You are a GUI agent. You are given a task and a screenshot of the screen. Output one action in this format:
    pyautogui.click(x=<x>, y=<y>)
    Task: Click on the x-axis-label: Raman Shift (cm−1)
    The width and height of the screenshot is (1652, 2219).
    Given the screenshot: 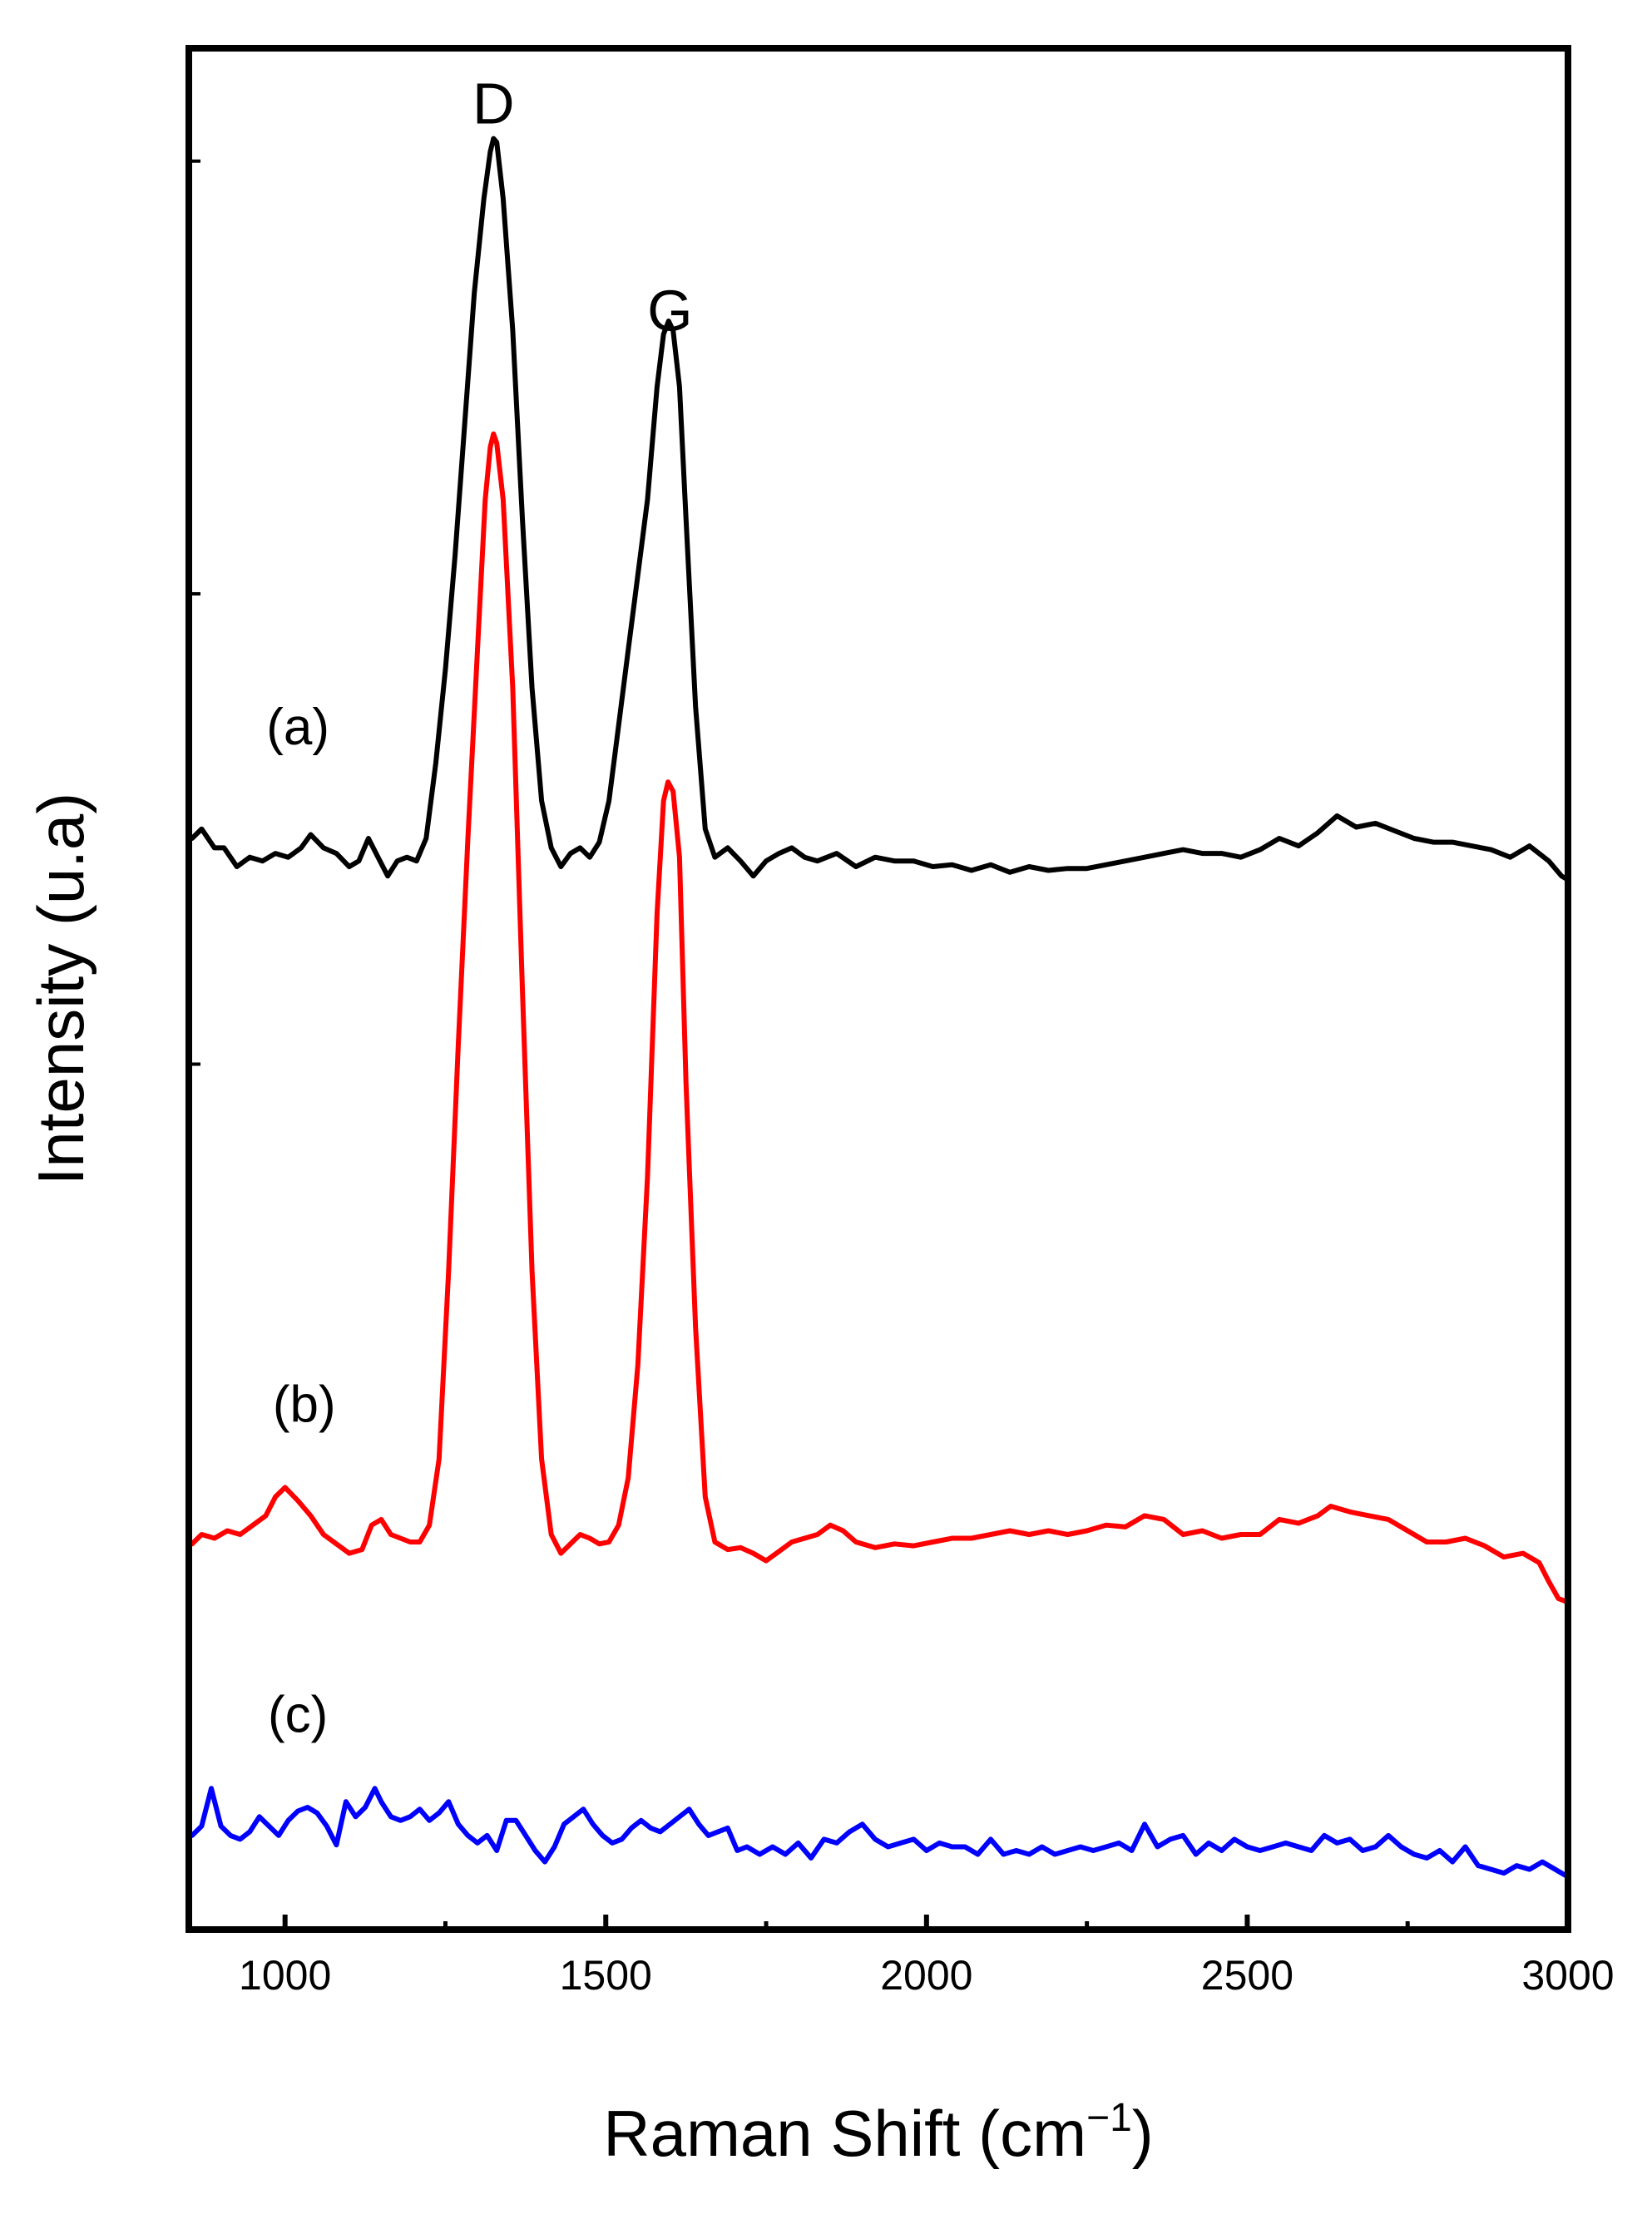 What is the action you would take?
    pyautogui.click(x=878, y=2133)
    